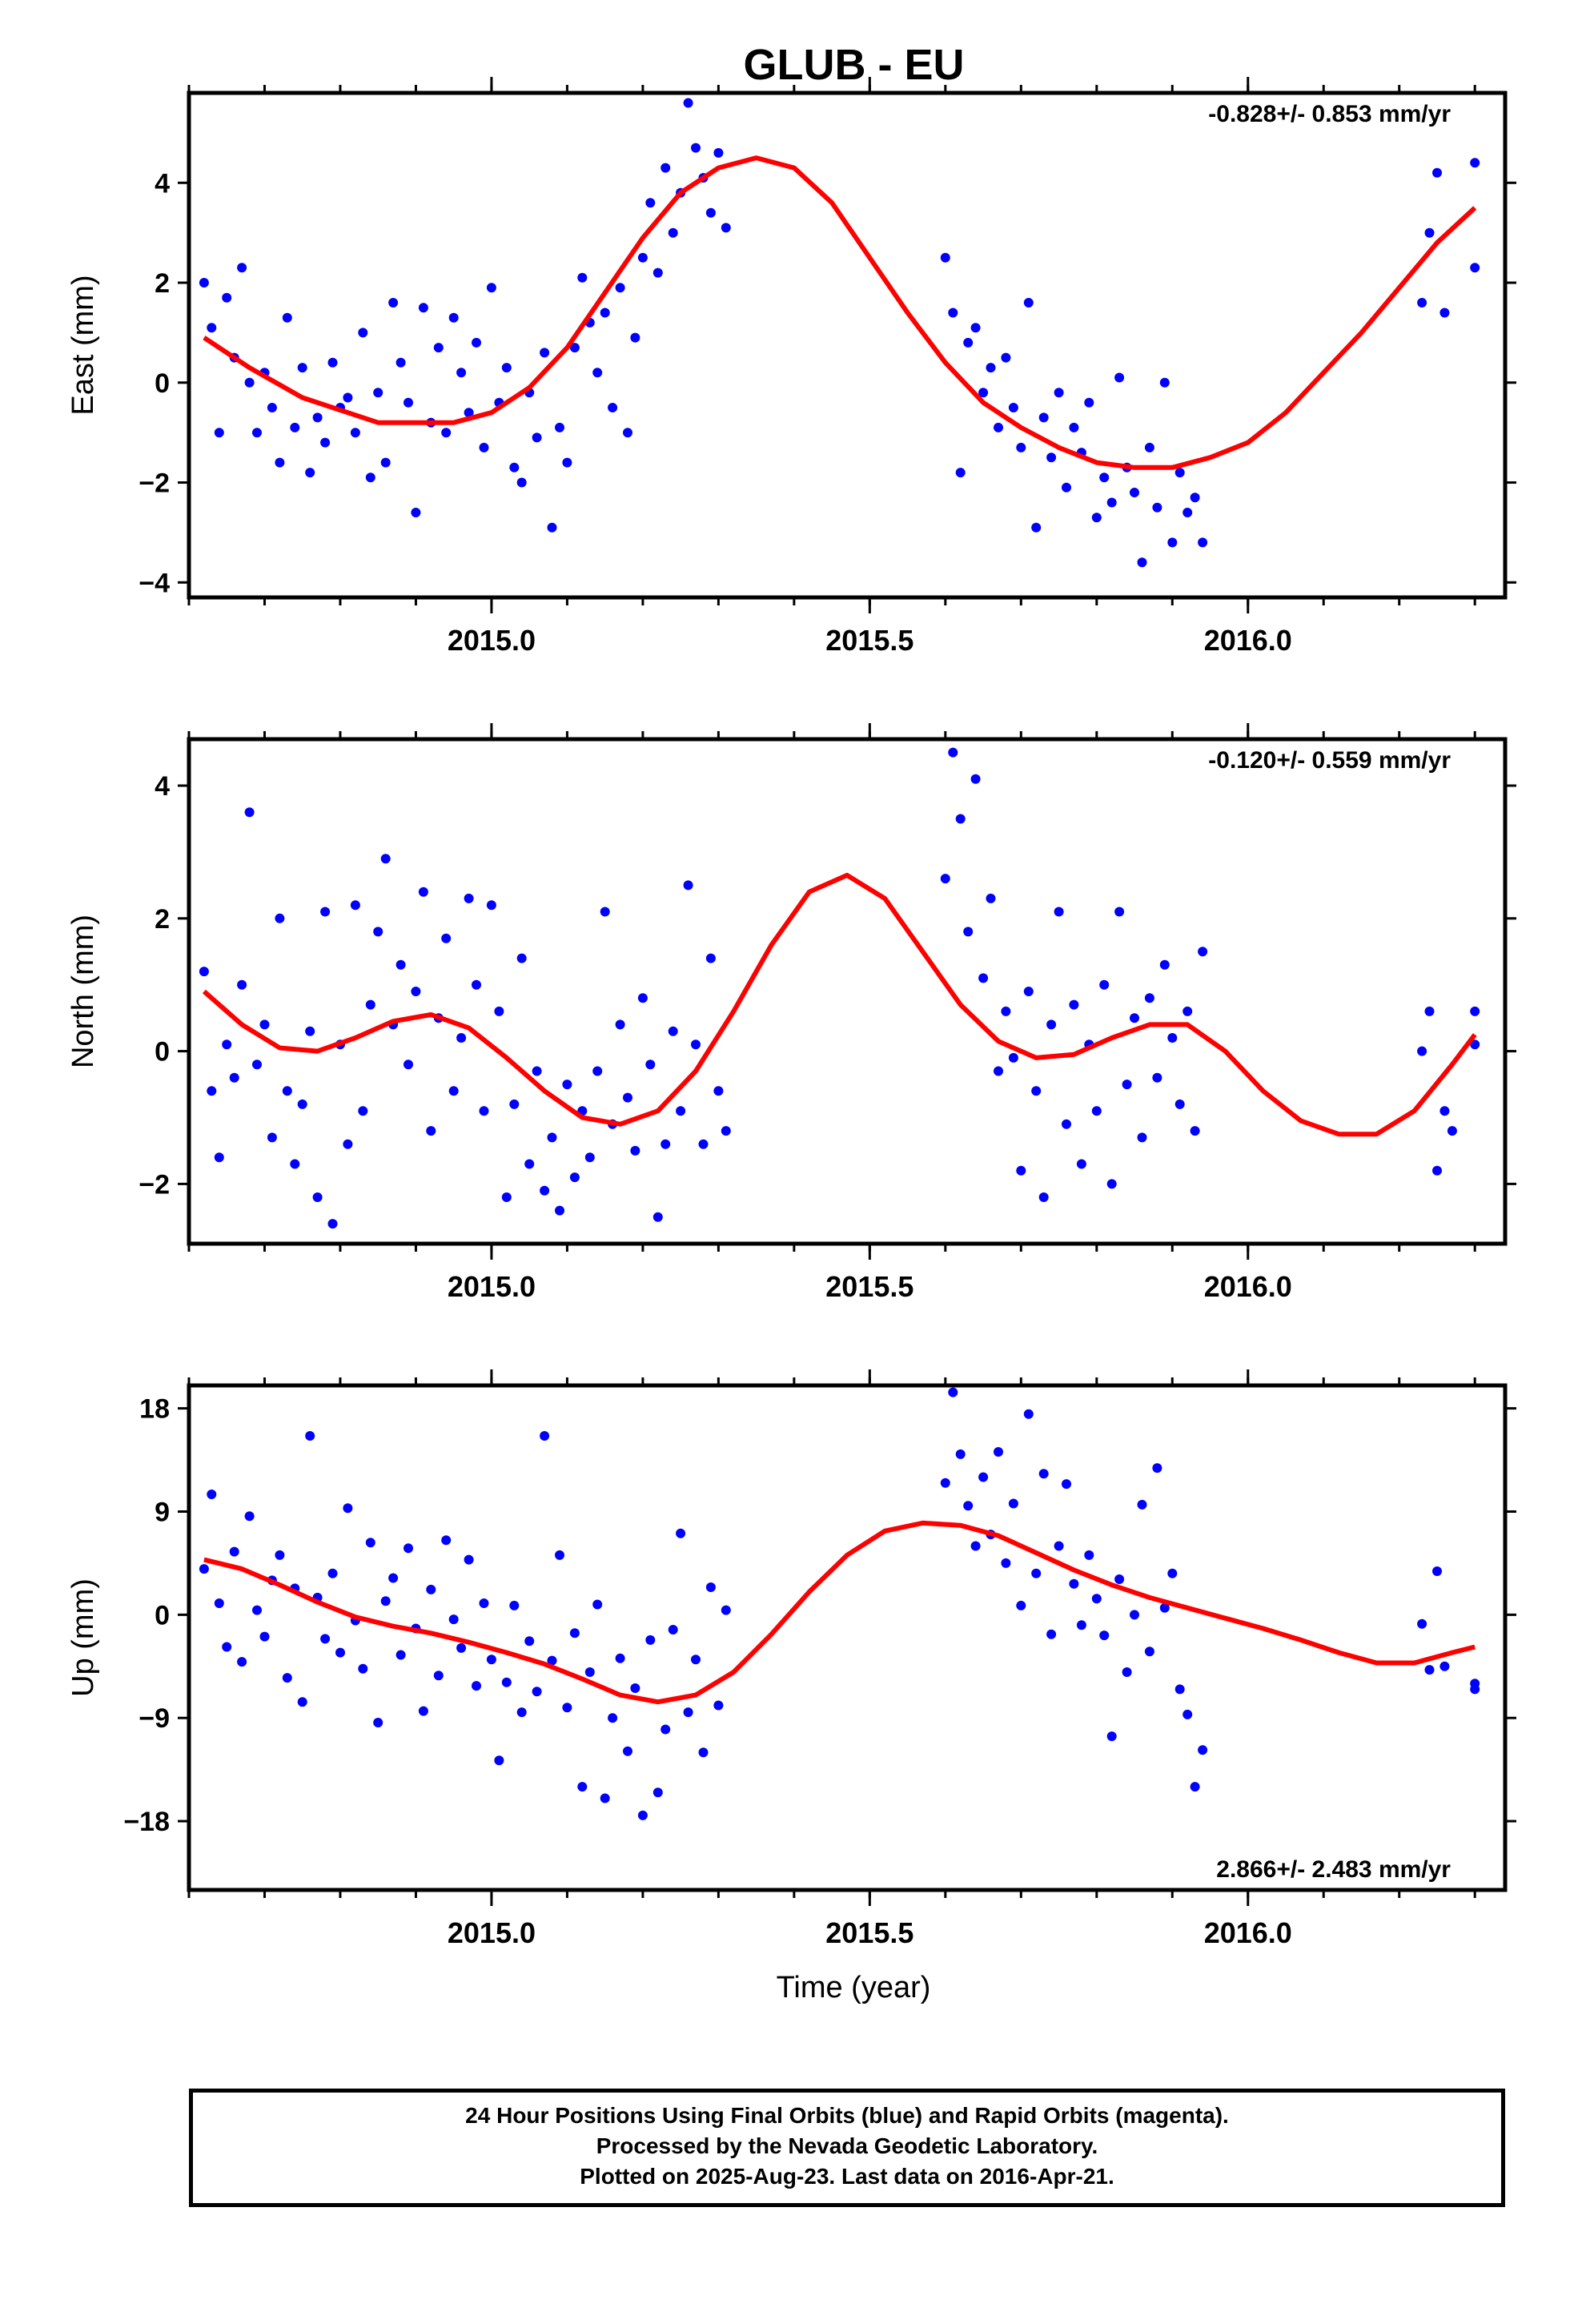  Describe the element at coordinates (154, 583) in the screenshot. I see `east-y-tick-label: −4` at that location.